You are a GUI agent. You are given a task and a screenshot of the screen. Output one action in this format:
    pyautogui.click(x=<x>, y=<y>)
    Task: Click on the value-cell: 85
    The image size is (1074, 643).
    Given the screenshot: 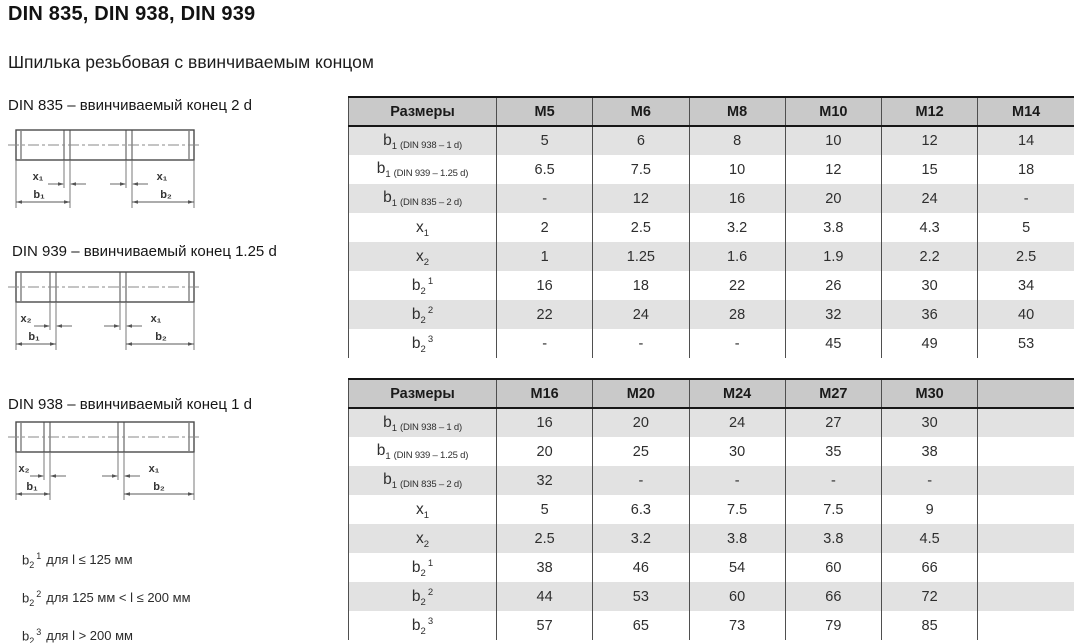 What is the action you would take?
    pyautogui.click(x=929, y=625)
    